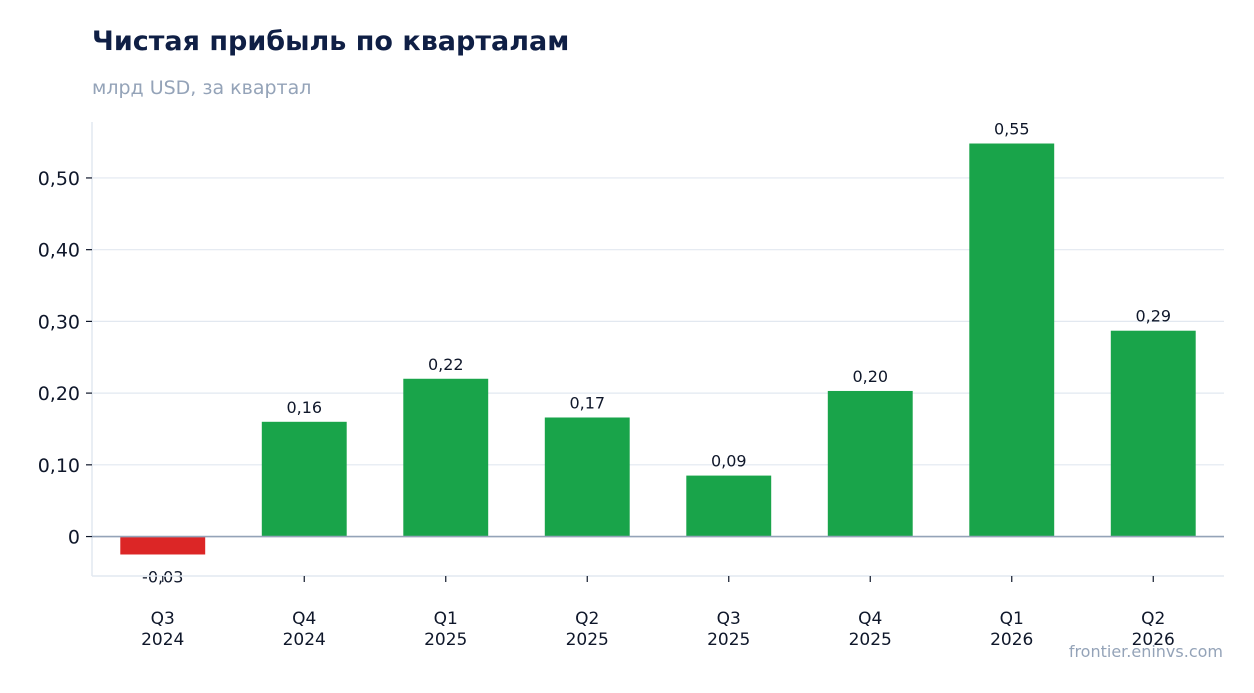  What do you see at coordinates (202, 88) in the screenshot?
I see `chart-subtitle: млрд USD, за квартал` at bounding box center [202, 88].